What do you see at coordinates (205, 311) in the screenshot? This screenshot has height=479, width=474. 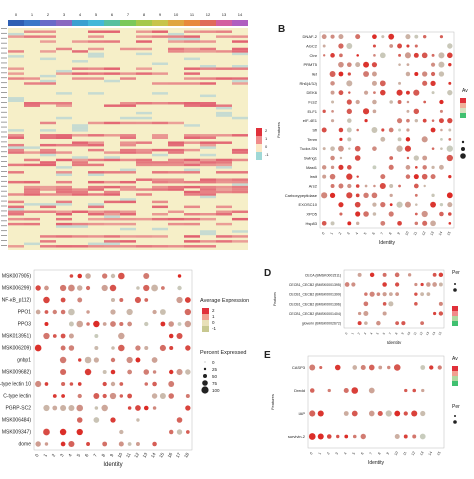 I see `legend-swatch` at bounding box center [205, 311].